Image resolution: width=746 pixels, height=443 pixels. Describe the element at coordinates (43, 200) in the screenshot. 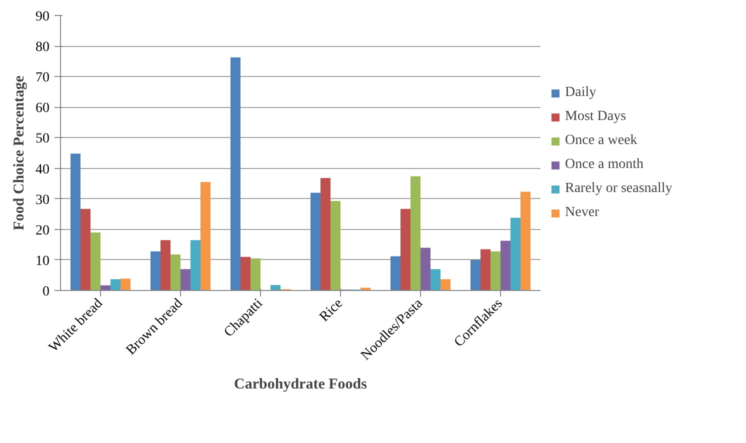

I see `y-tick-label: 30` at that location.